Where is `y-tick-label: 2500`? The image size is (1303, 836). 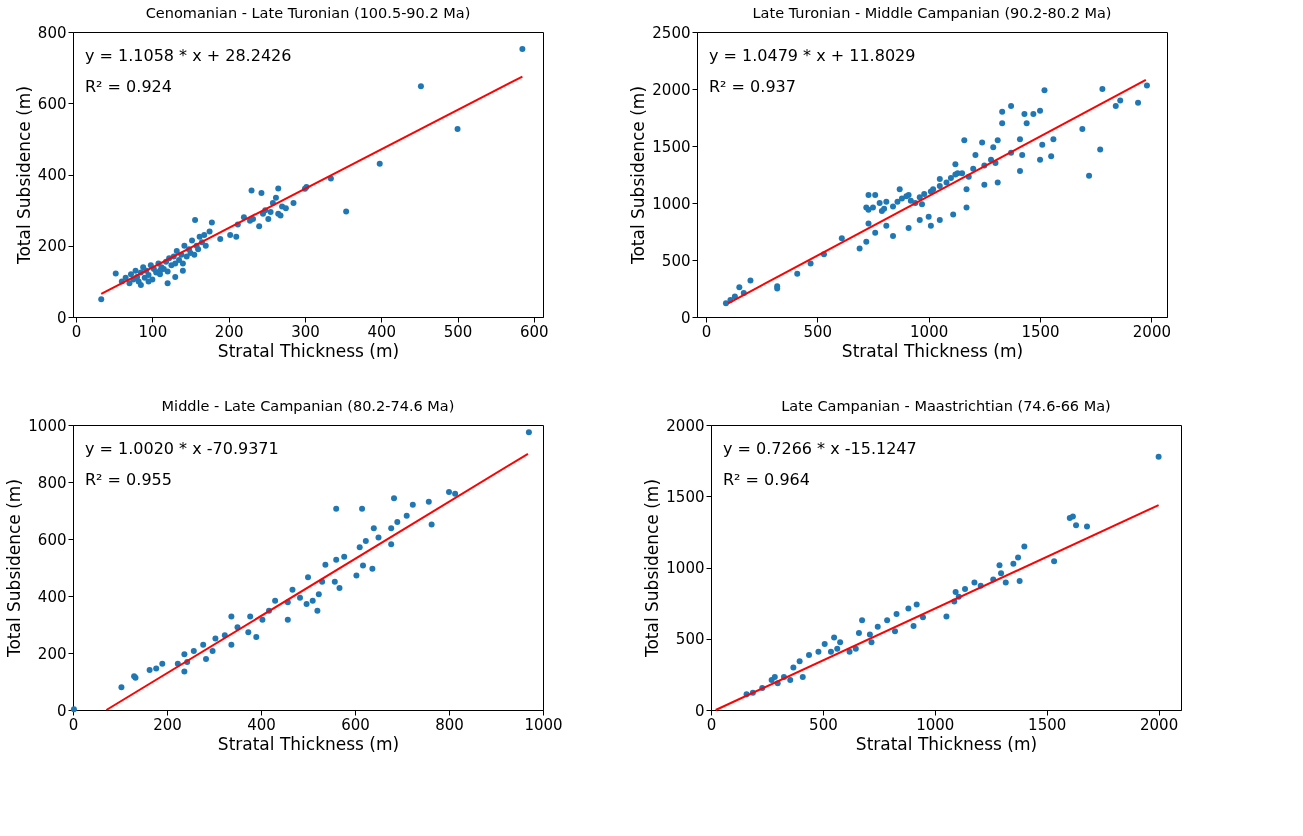
y-tick-label: 2500 is located at coordinates (671, 32).